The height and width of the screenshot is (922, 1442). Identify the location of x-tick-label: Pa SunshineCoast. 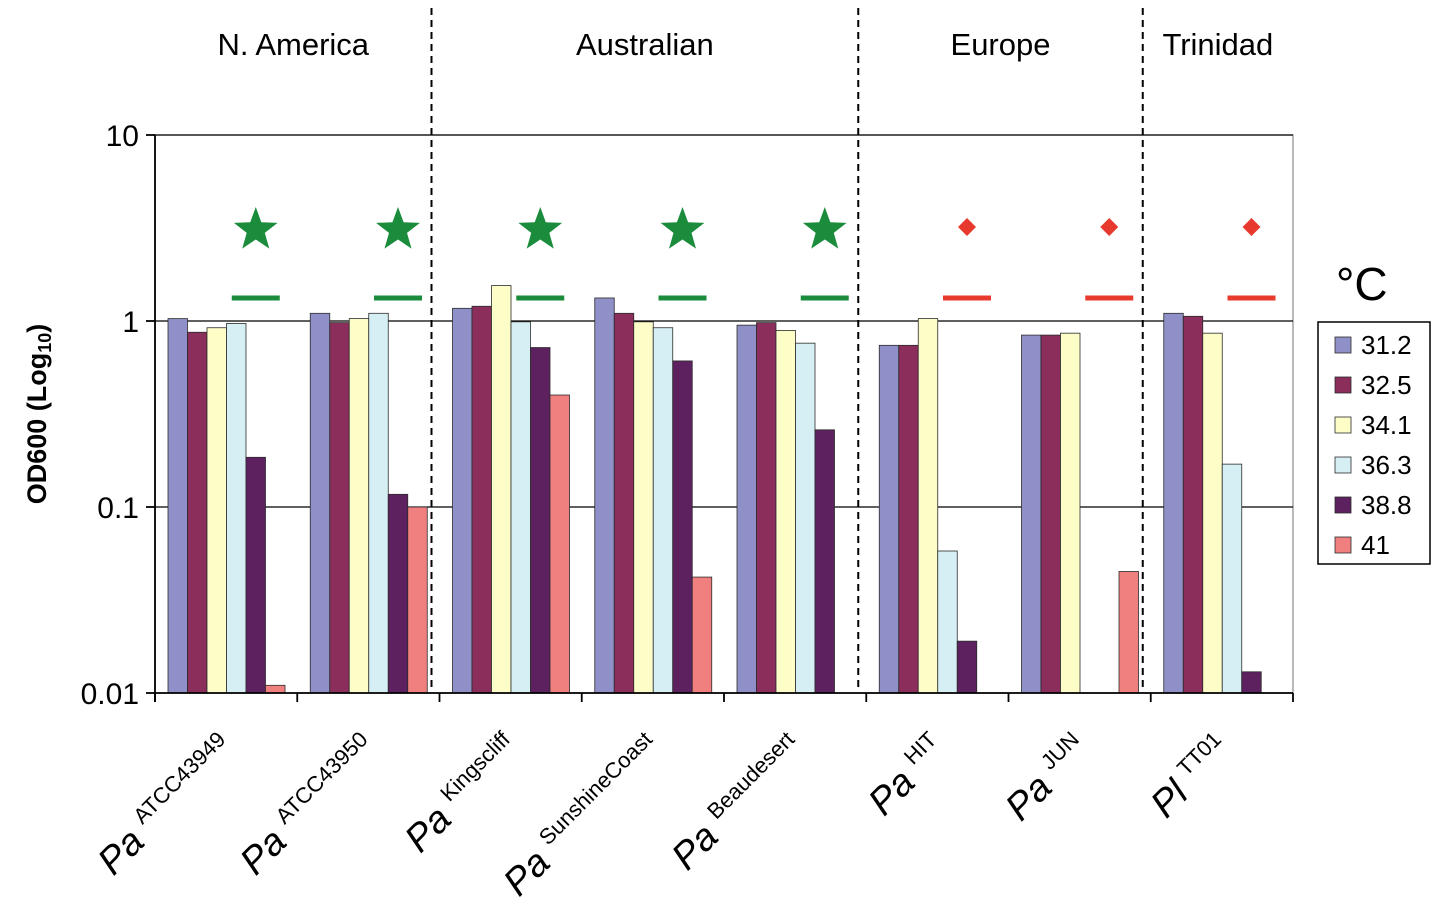
(583, 816).